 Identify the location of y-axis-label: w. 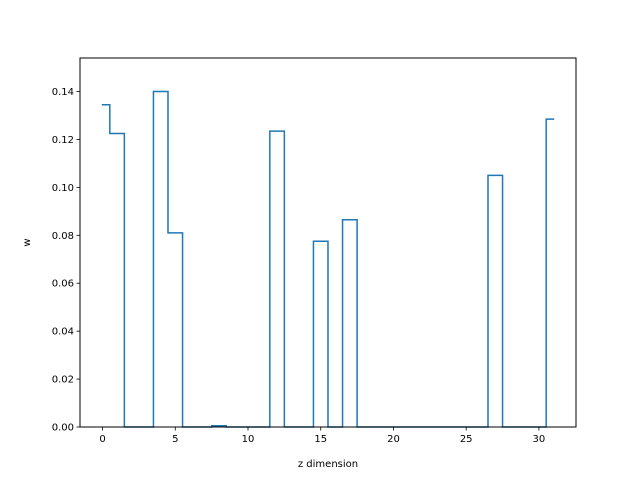
(27, 242).